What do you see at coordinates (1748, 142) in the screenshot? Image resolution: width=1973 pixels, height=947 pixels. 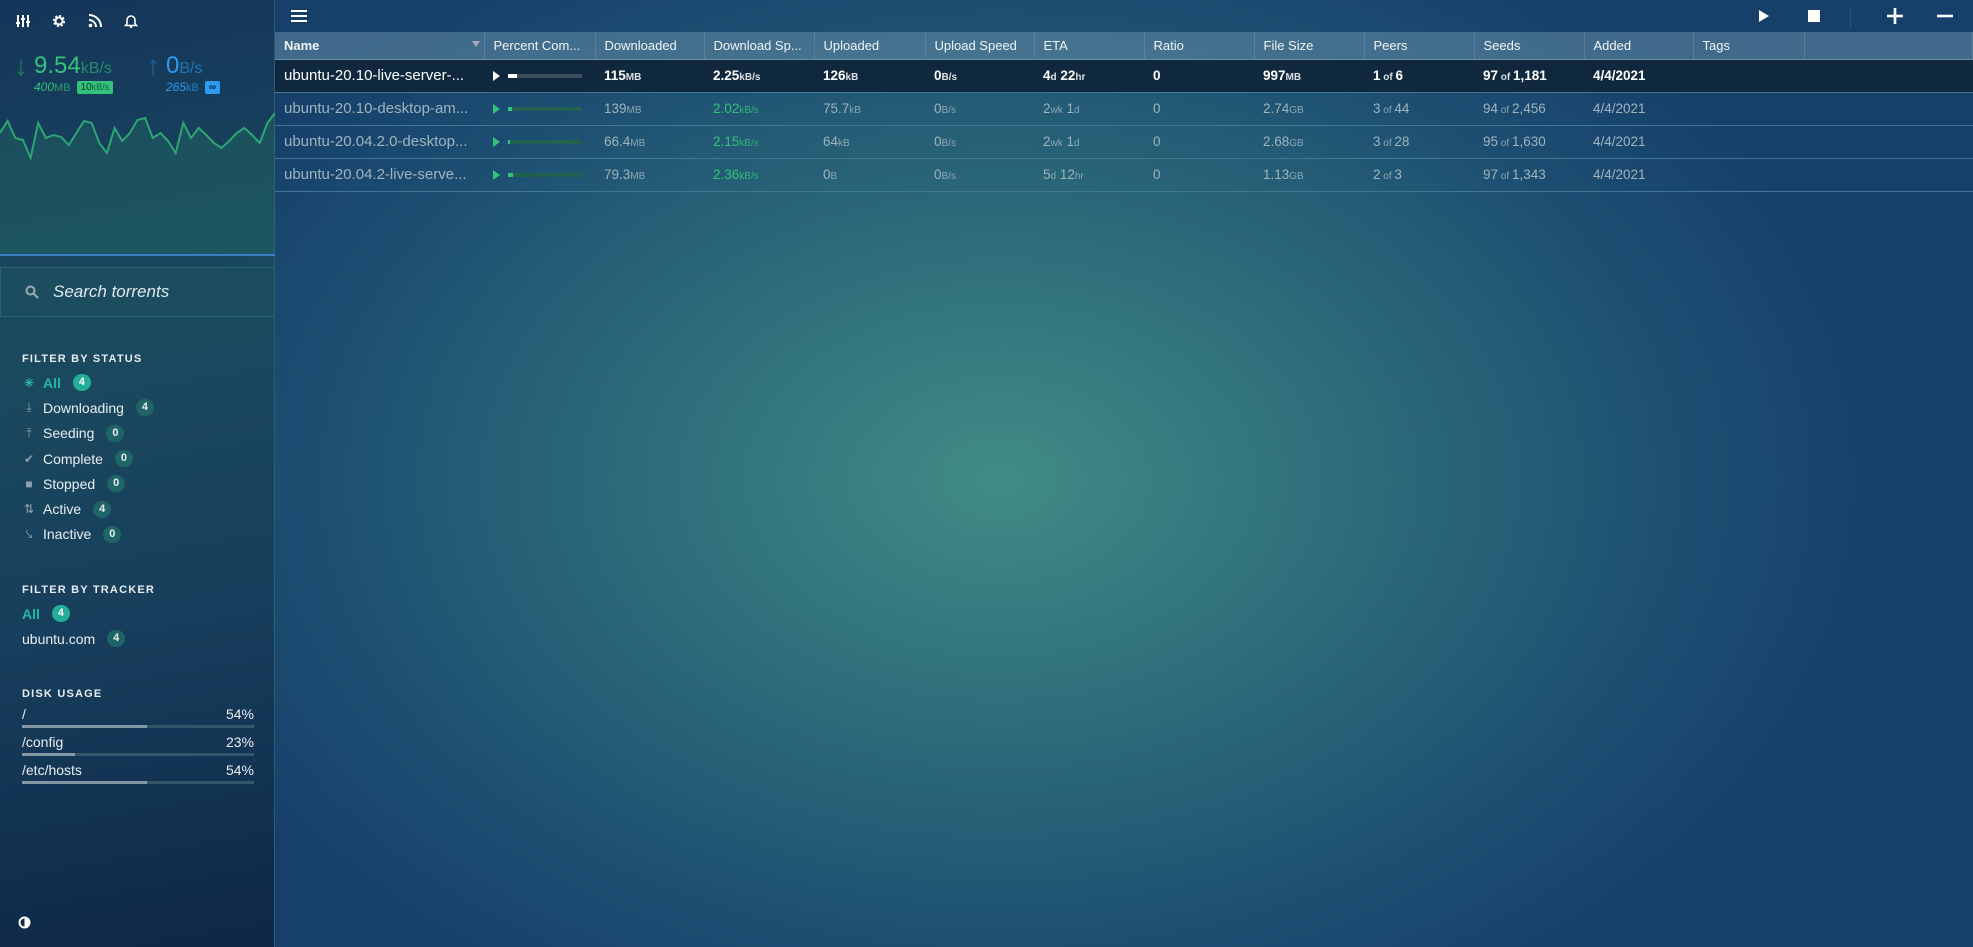 I see `tags` at bounding box center [1748, 142].